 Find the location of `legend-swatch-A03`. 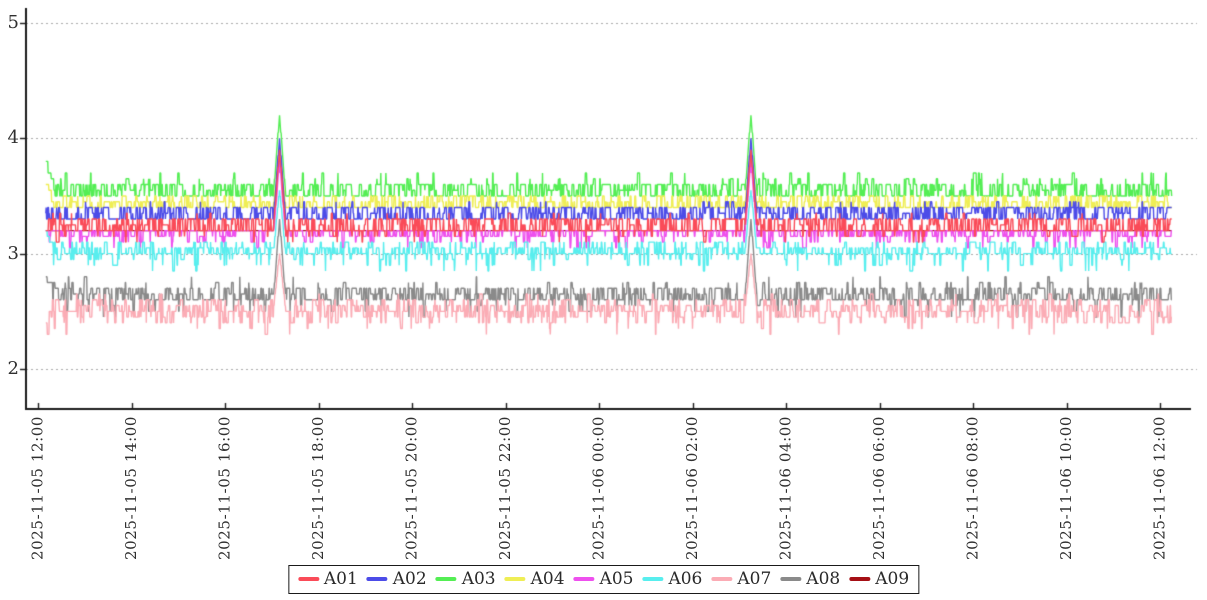

legend-swatch-A03 is located at coordinates (446, 579).